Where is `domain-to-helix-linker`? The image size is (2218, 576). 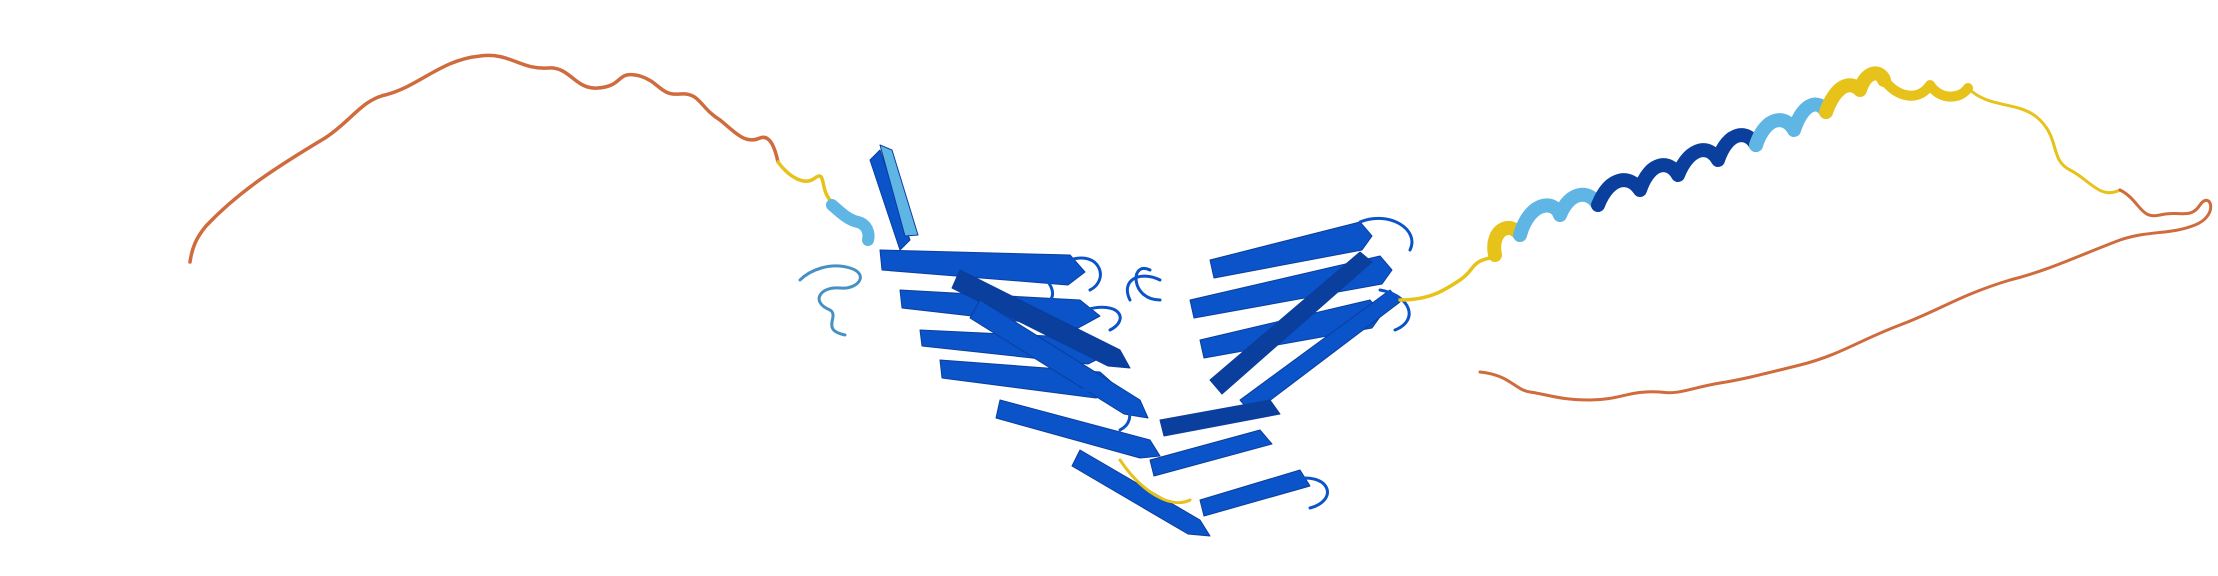 domain-to-helix-linker is located at coordinates (1445, 279).